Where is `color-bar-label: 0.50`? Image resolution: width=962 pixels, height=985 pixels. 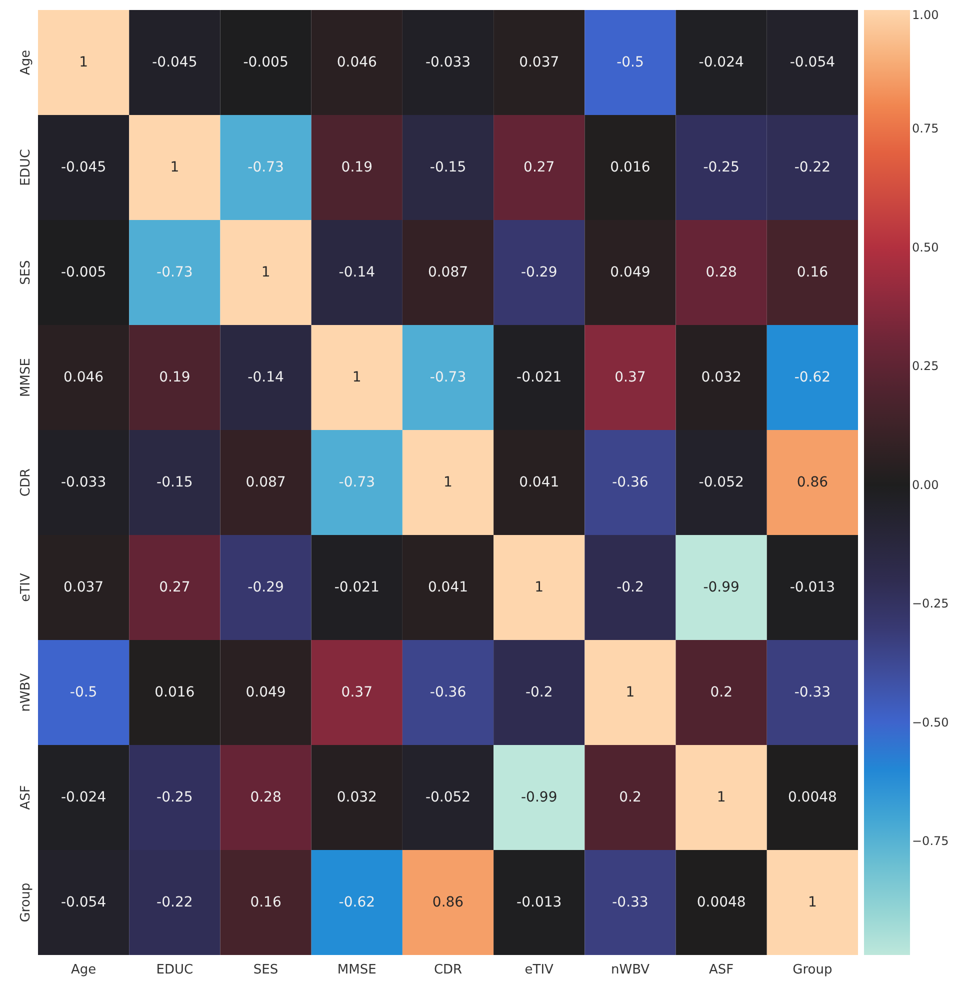
color-bar-label: 0.50 is located at coordinates (925, 247).